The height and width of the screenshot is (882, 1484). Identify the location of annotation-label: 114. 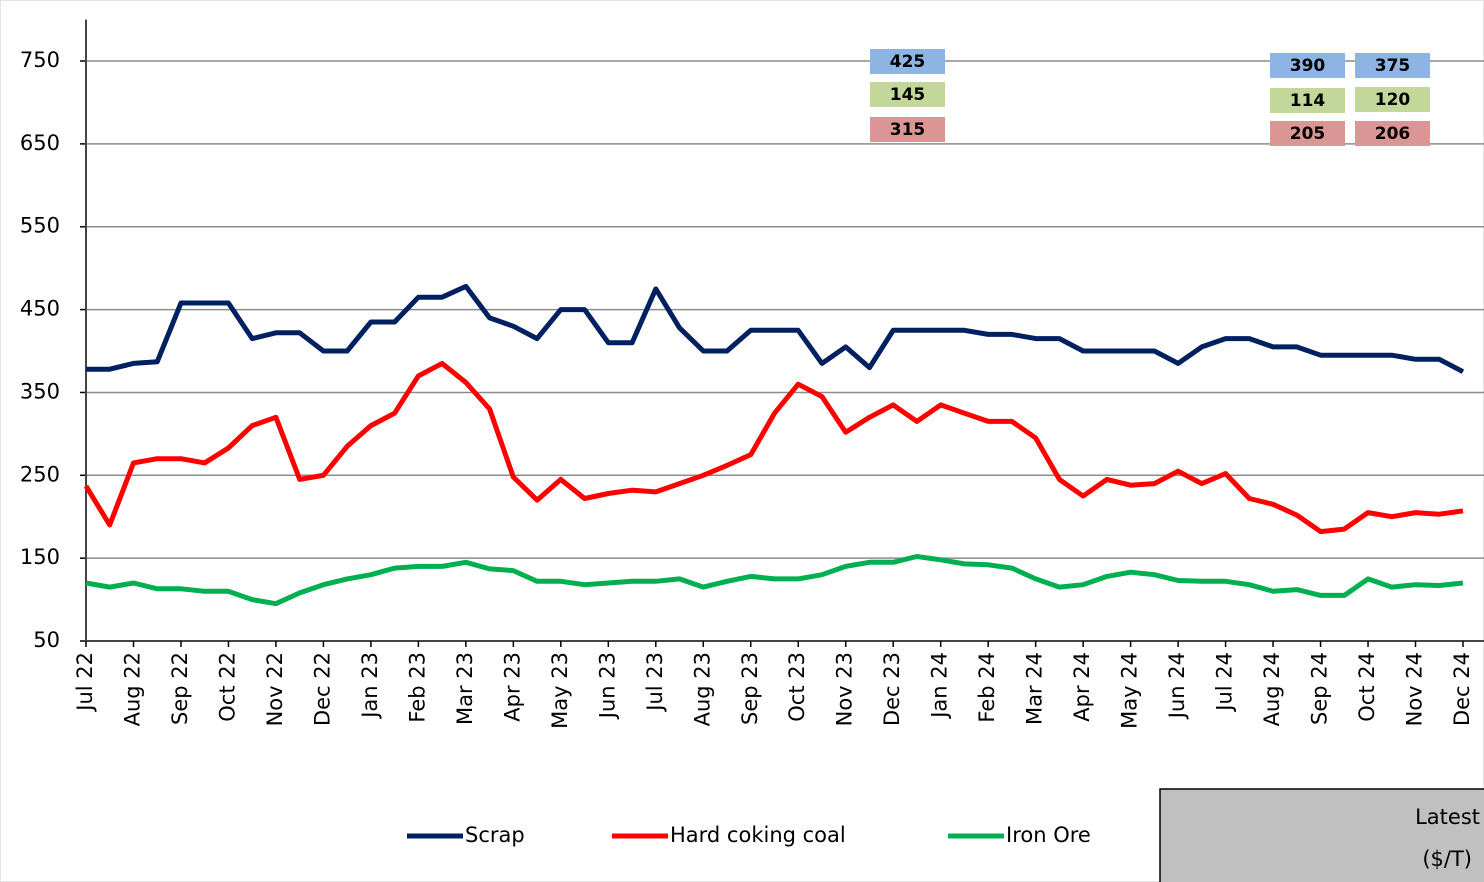
(1308, 101).